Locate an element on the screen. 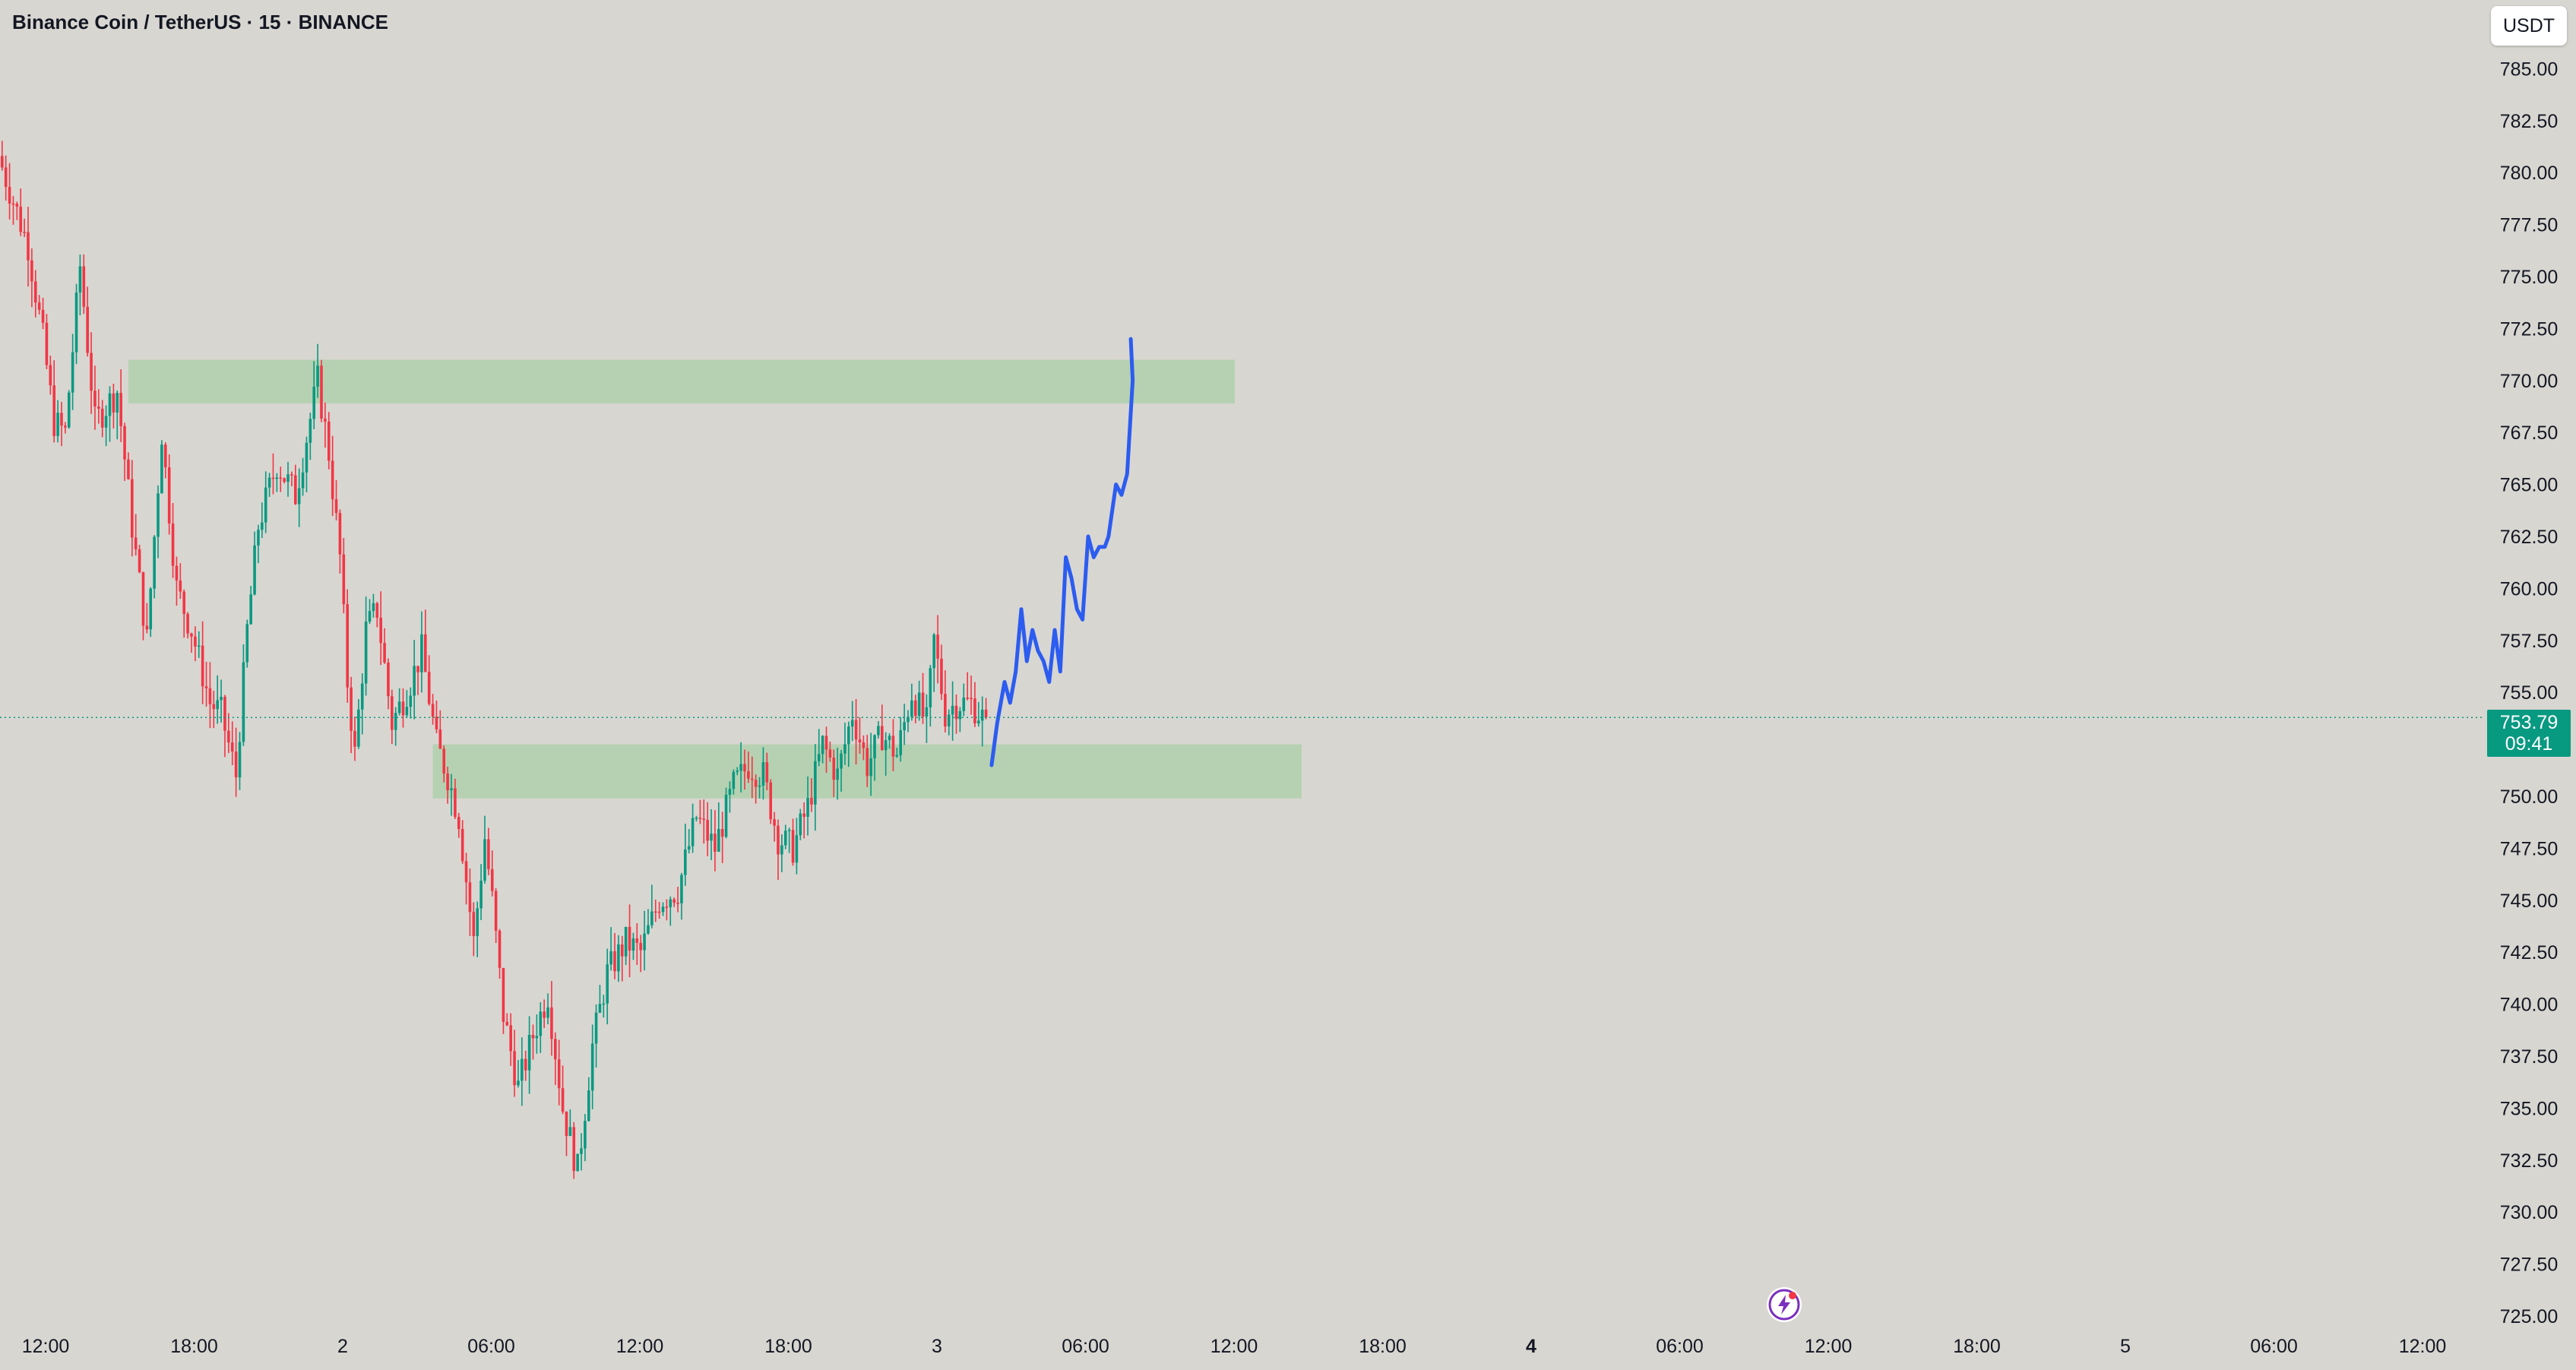 The image size is (2576, 1370). currency-button: USDT is located at coordinates (2529, 26).